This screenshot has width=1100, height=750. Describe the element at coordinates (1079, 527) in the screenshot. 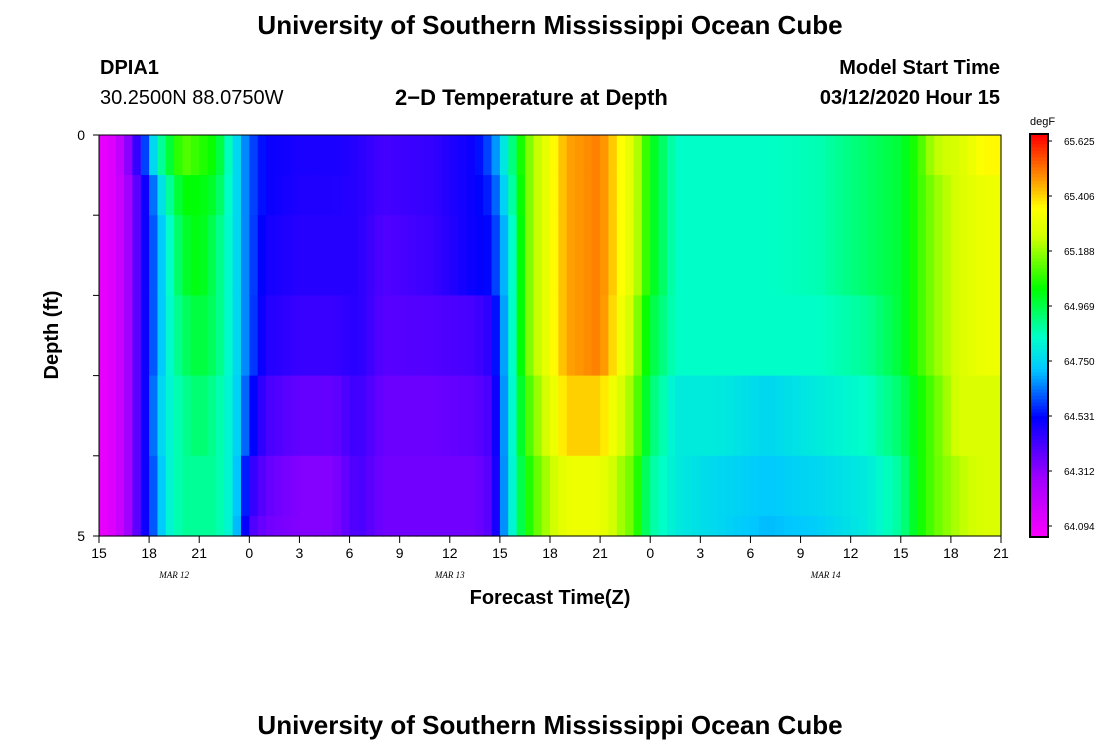

I see `colorbar-label: 64.094` at that location.